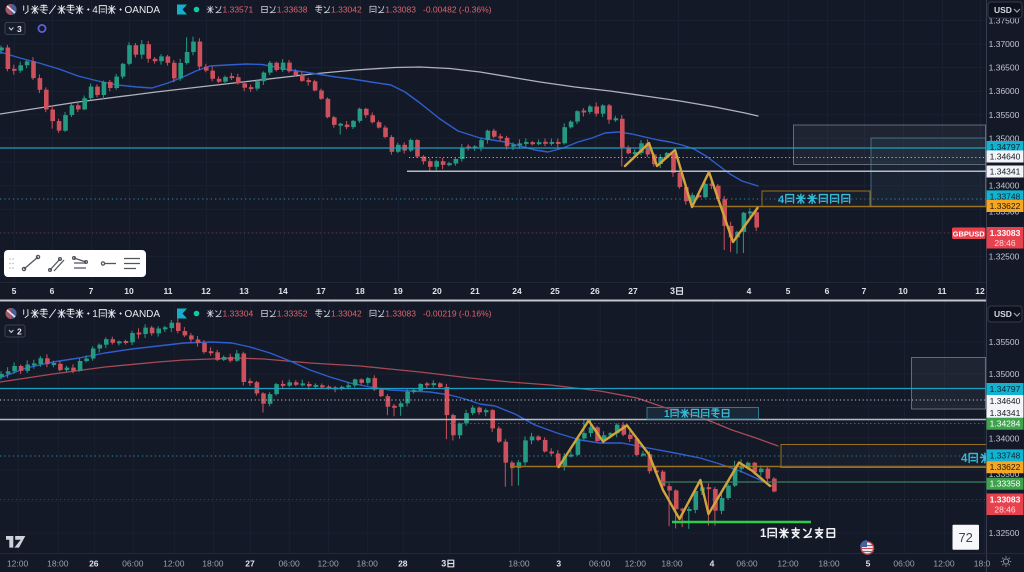 This screenshot has width=1024, height=572. What do you see at coordinates (555, 291) in the screenshot?
I see `svg-text: 25` at bounding box center [555, 291].